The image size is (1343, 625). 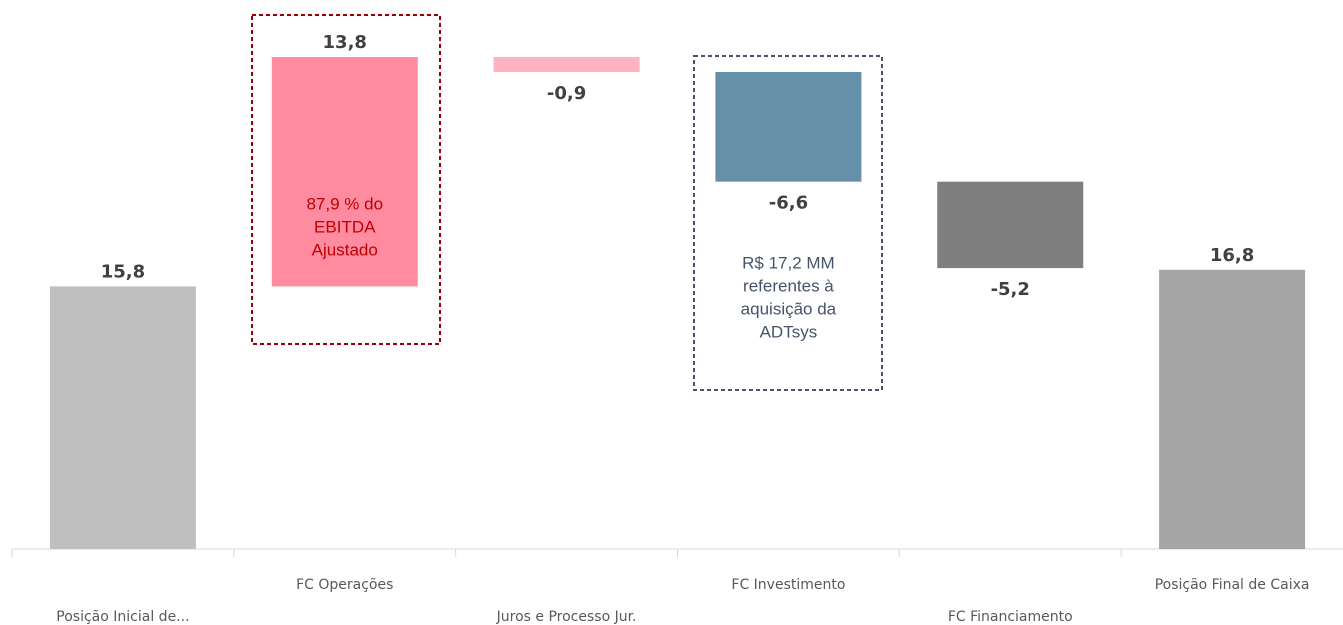 What do you see at coordinates (789, 308) in the screenshot?
I see `annotation: aquisição da` at bounding box center [789, 308].